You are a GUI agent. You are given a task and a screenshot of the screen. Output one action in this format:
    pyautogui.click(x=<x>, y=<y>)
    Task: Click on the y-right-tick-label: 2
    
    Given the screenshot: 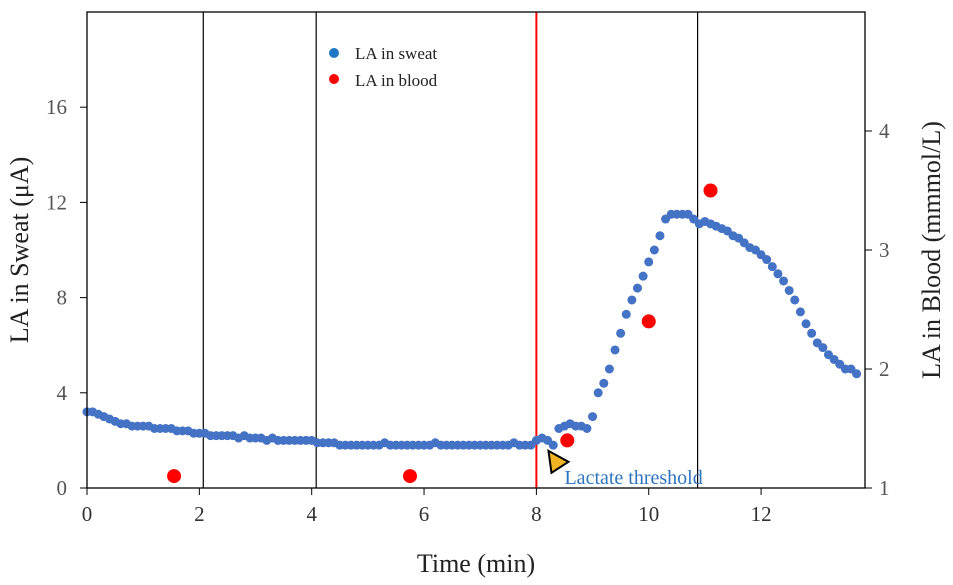 What is the action you would take?
    pyautogui.click(x=884, y=369)
    